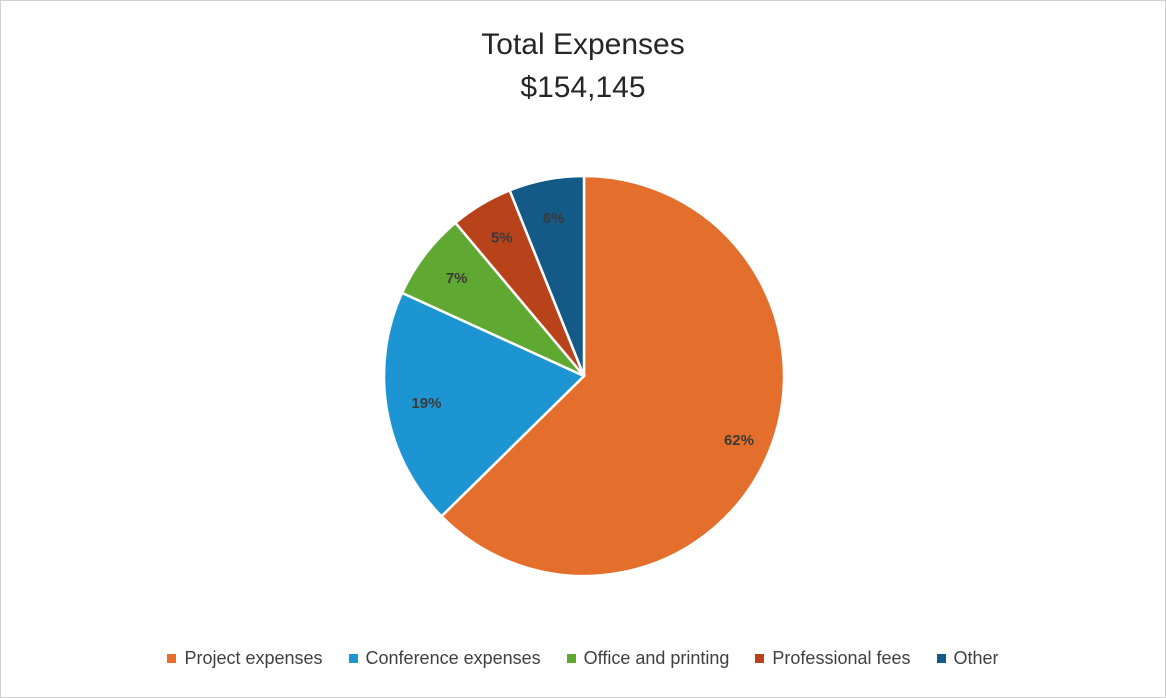  I want to click on legend-item-professional-fees: Professional fees, so click(833, 658).